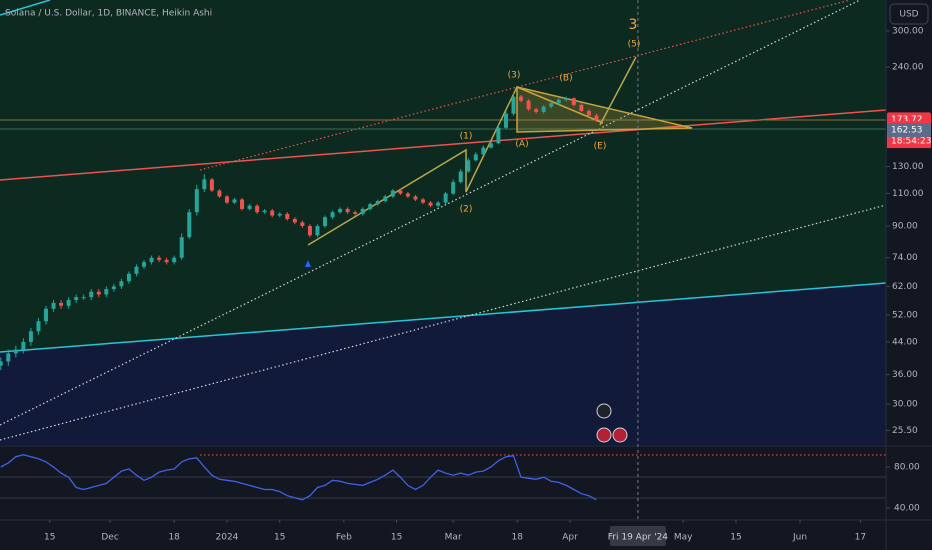 This screenshot has height=550, width=932. I want to click on rsi-y-tick-label: 80.00, so click(907, 467).